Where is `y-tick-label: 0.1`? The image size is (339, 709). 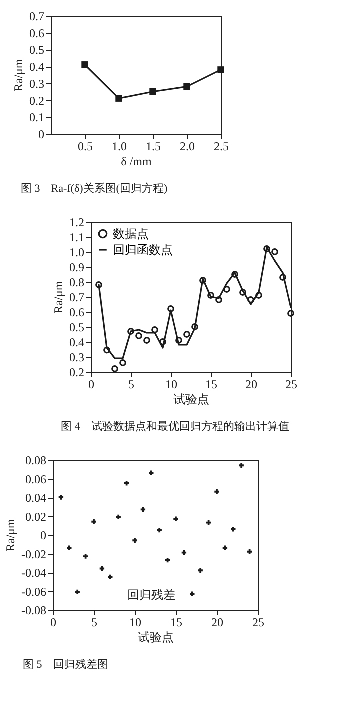
y-tick-label: 0.1 is located at coordinates (37, 117).